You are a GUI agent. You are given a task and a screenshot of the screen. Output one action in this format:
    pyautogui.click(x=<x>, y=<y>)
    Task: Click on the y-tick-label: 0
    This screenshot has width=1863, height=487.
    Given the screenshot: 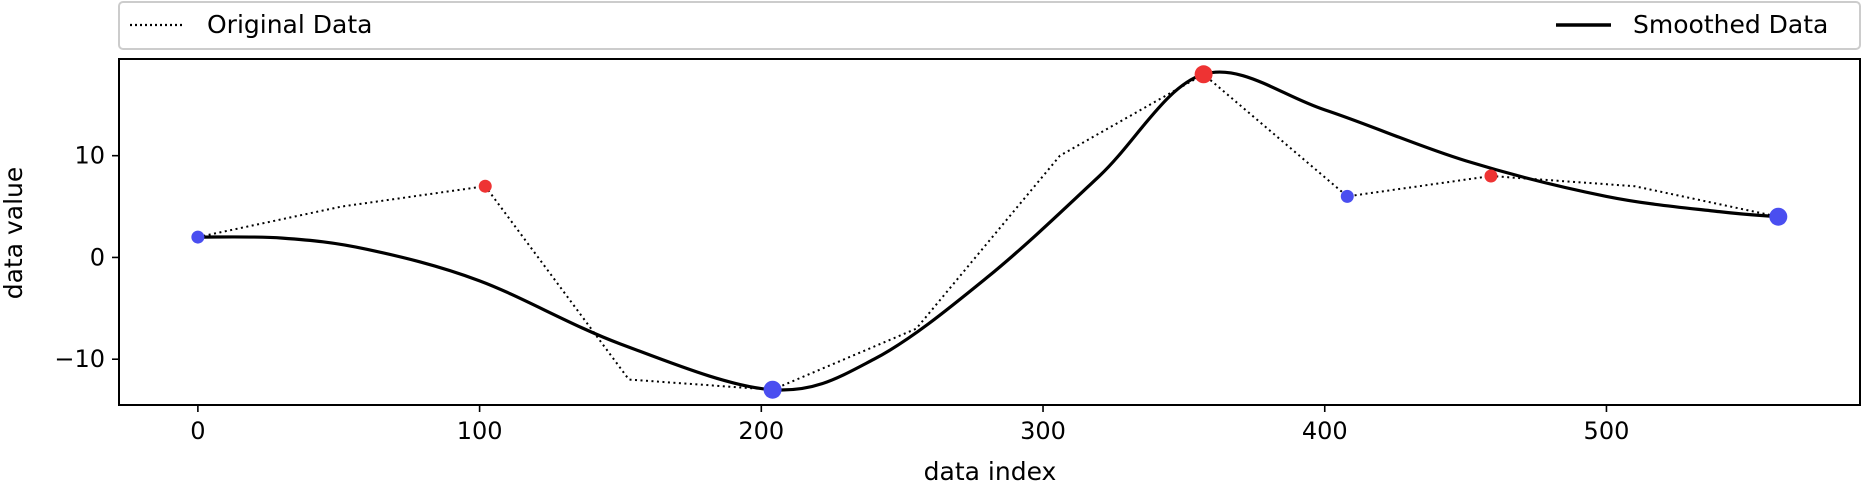 What is the action you would take?
    pyautogui.click(x=97, y=257)
    